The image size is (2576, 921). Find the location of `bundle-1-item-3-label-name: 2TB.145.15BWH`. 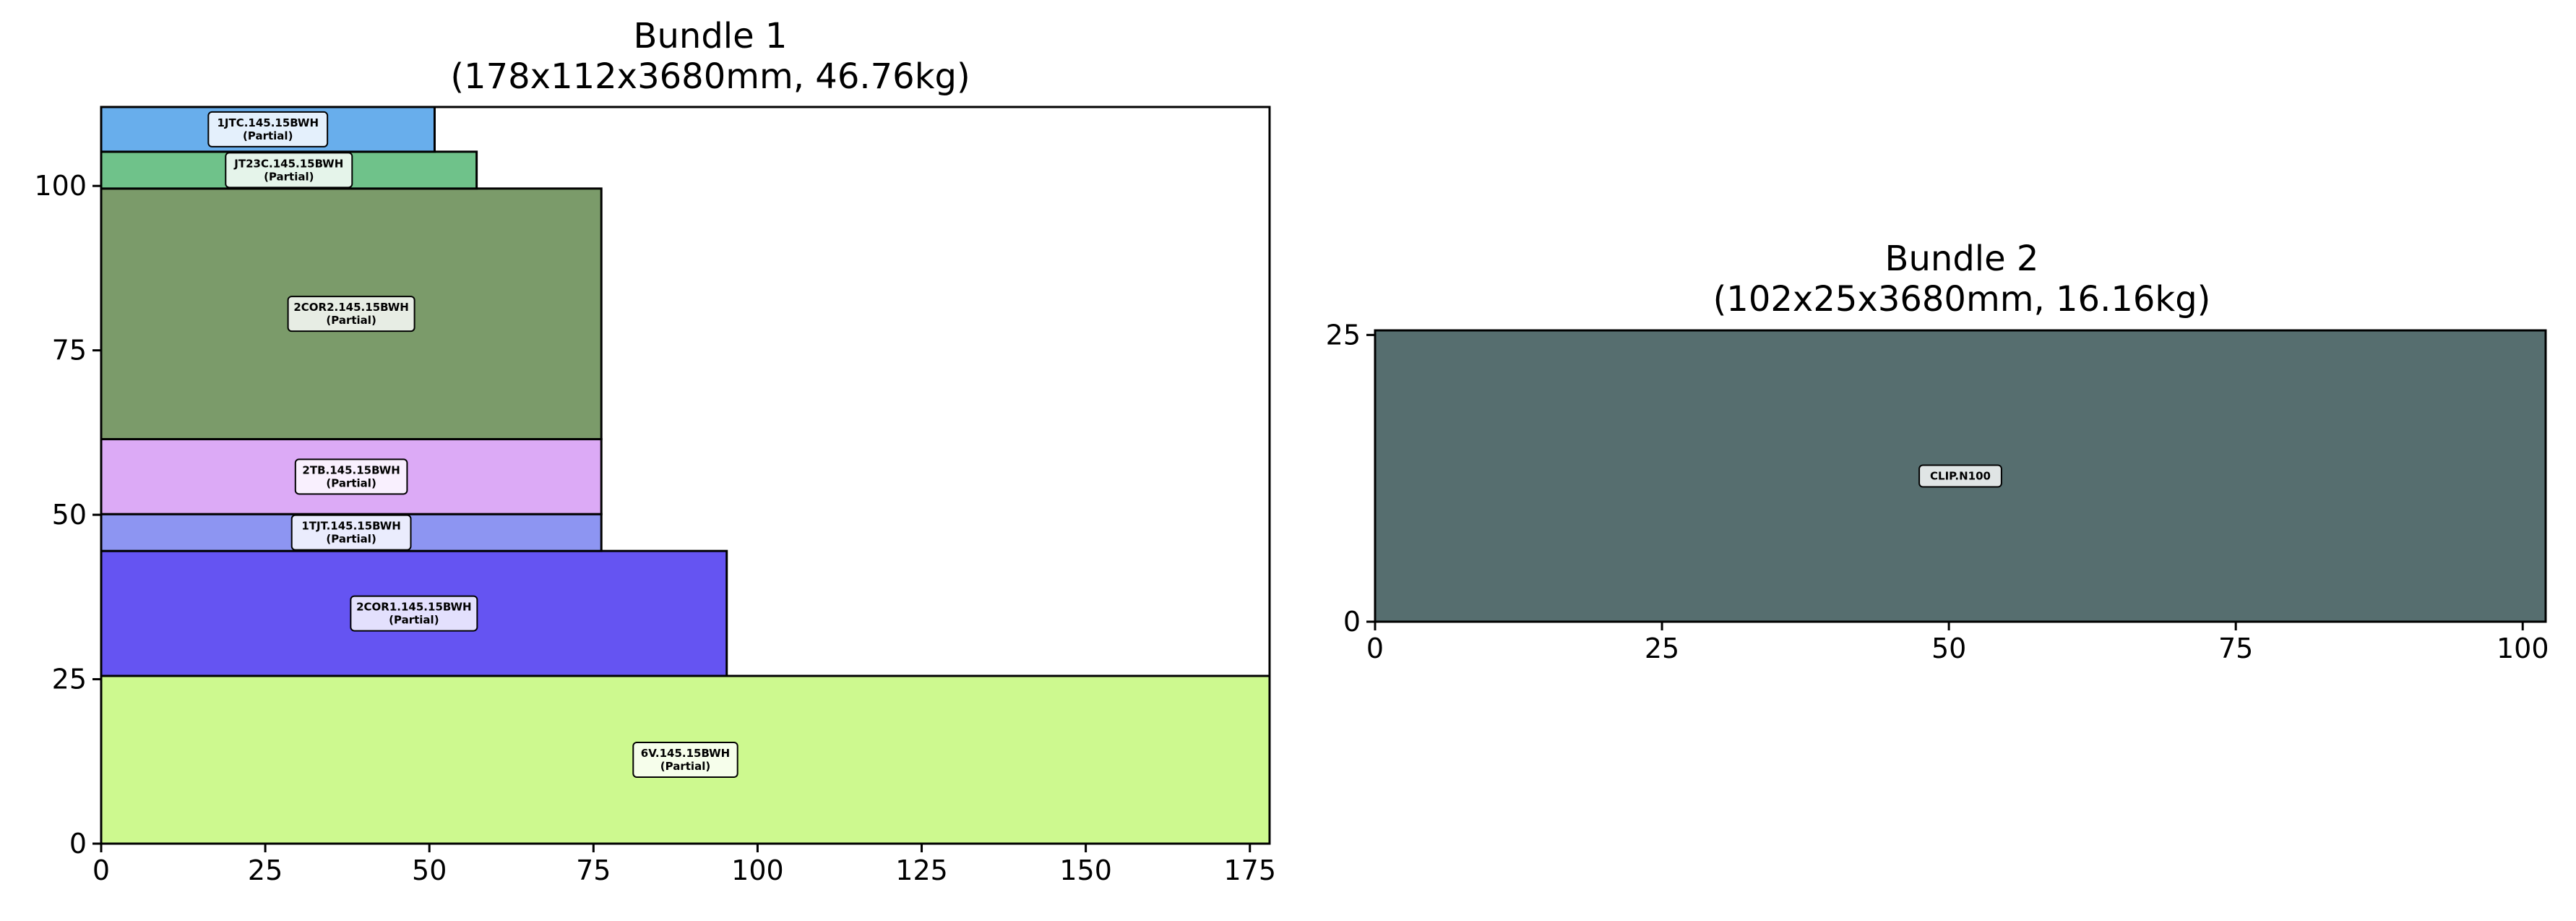

bundle-1-item-3-label-name: 2TB.145.15BWH is located at coordinates (351, 469).